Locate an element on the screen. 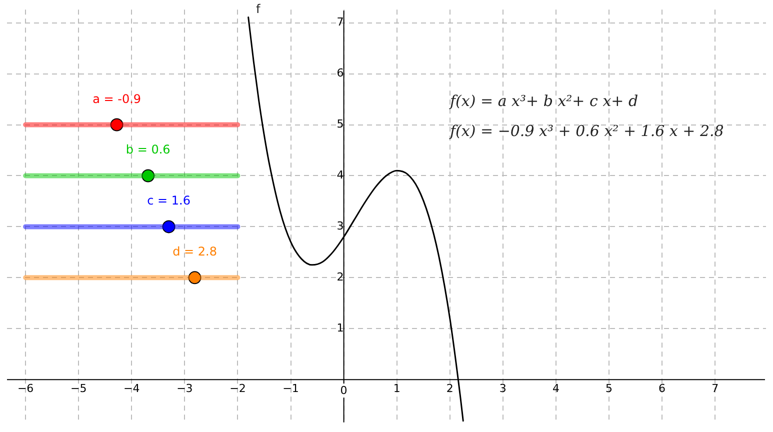 The height and width of the screenshot is (432, 773). x-tick-label: 1 is located at coordinates (396, 389).